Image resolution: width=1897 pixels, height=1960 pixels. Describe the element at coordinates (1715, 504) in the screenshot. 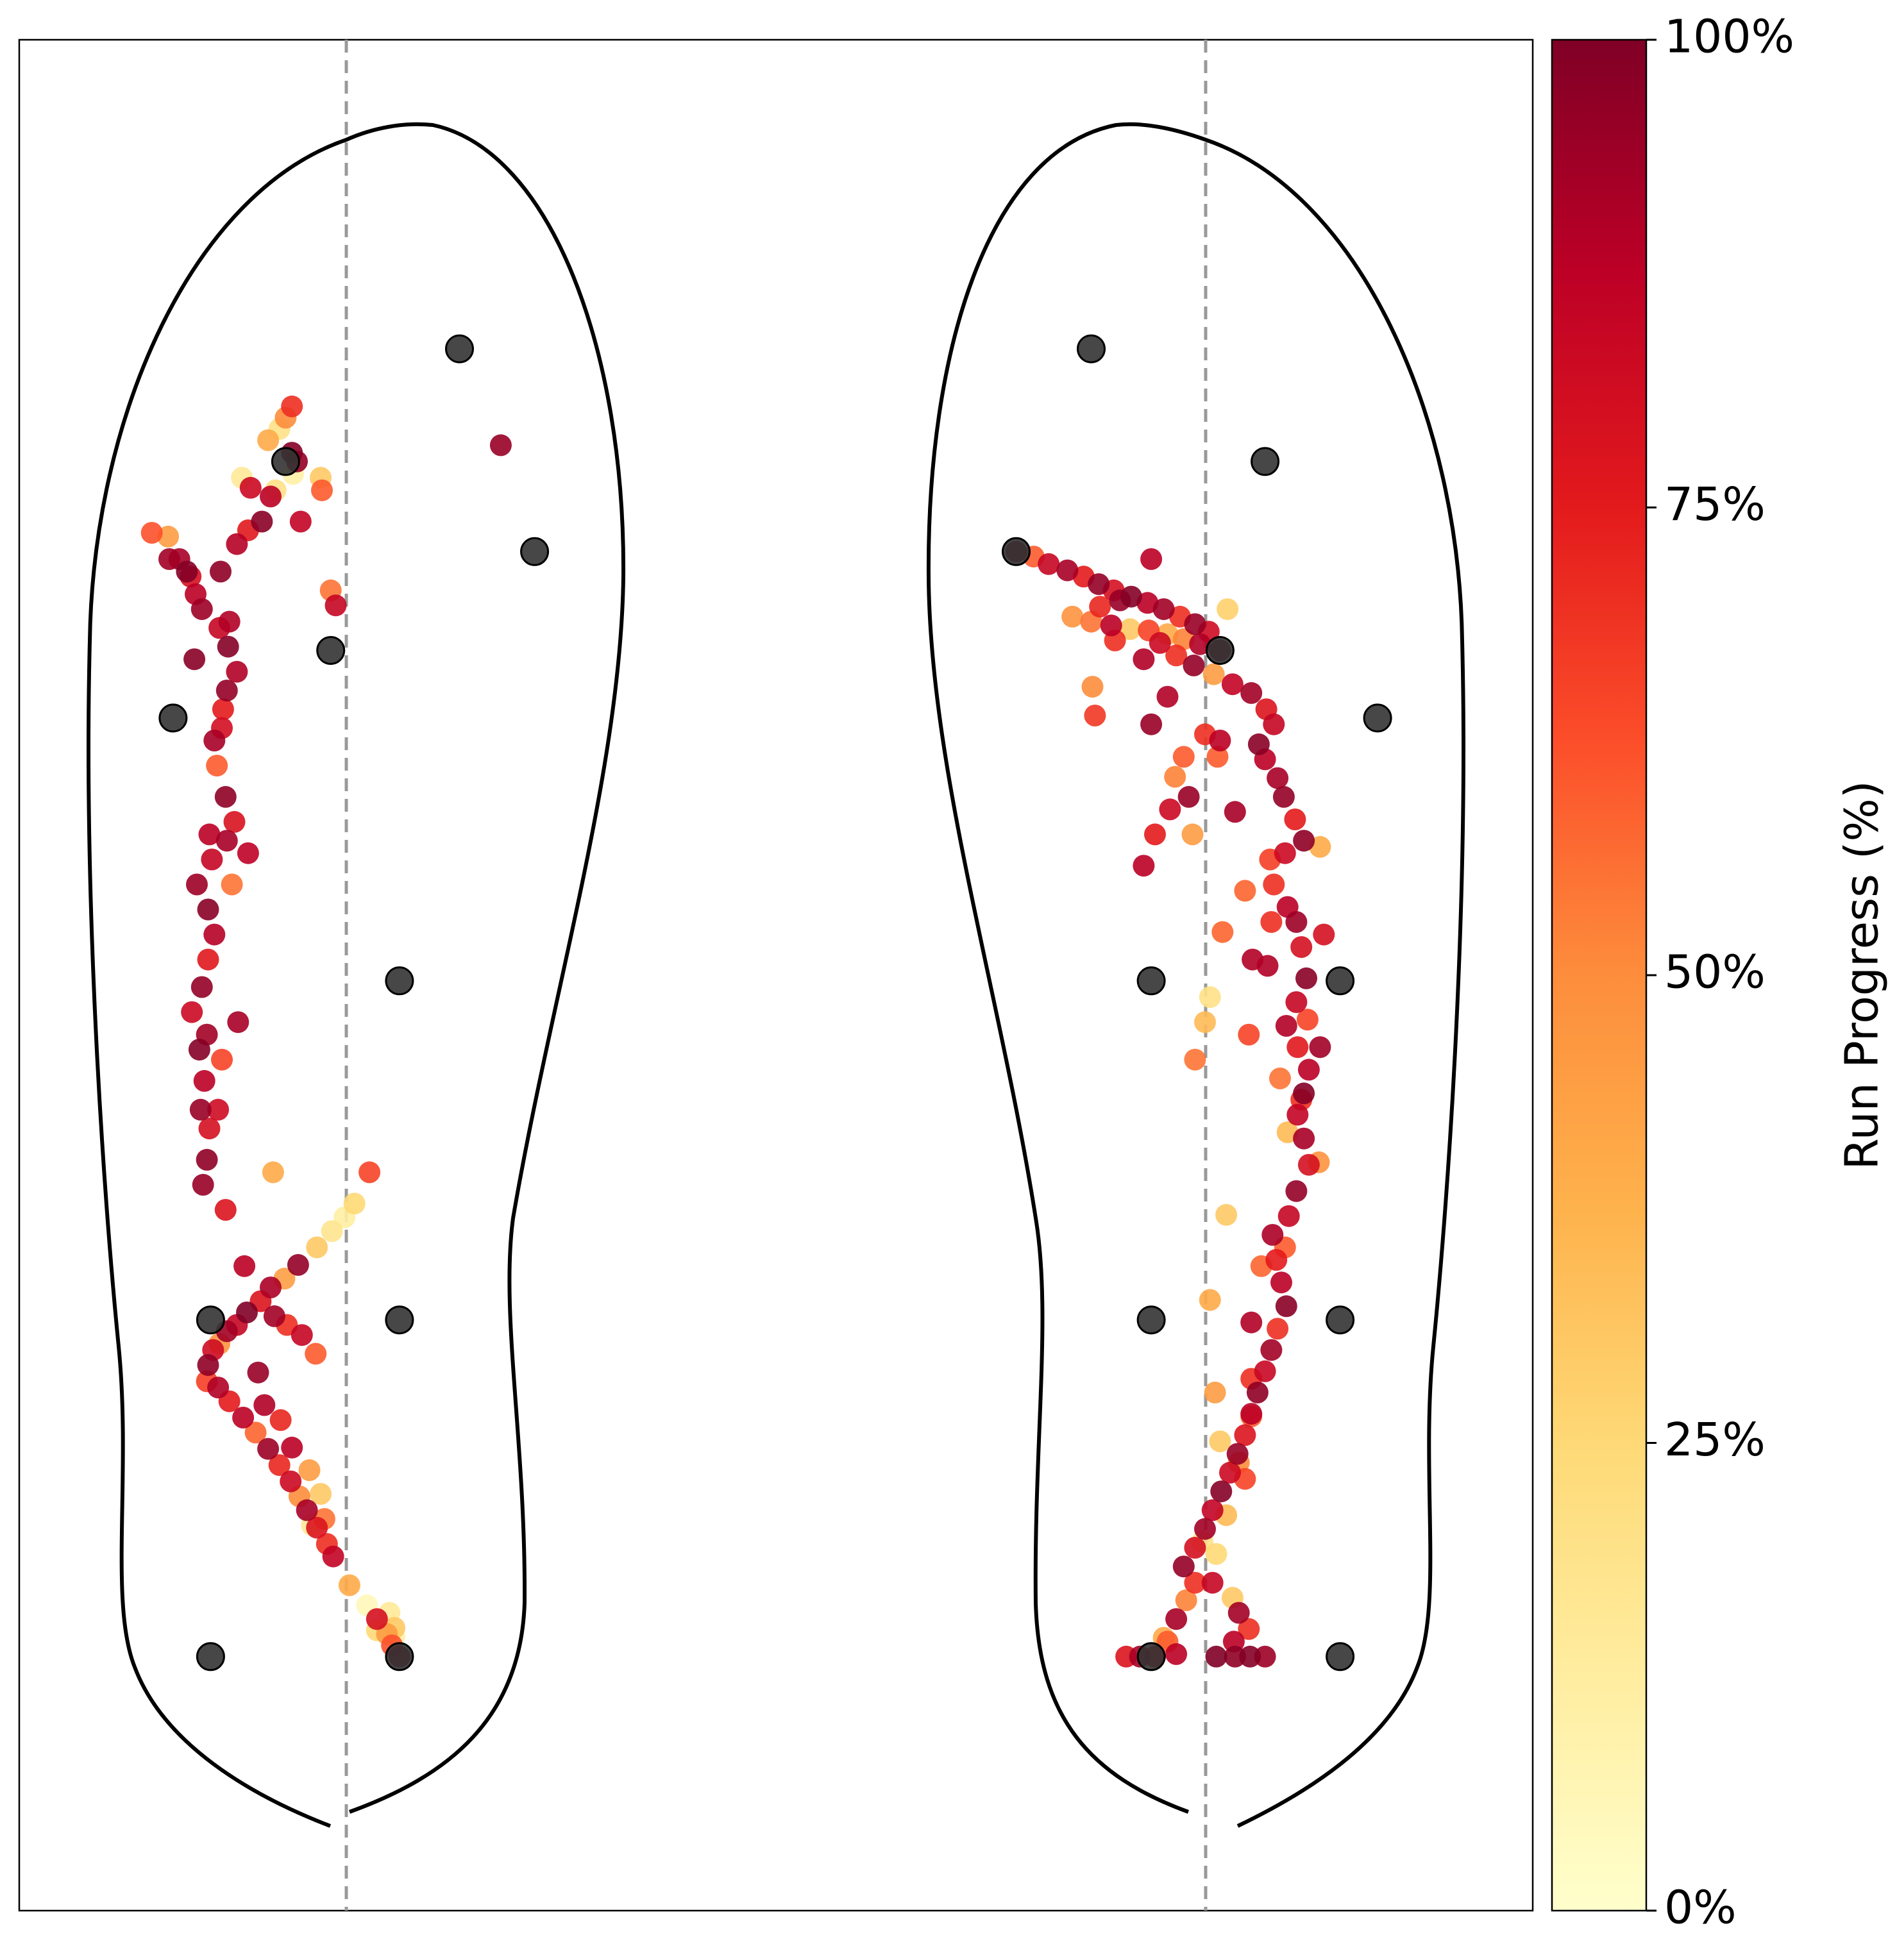

I see `colorbar-tick-label-3: 75%` at that location.